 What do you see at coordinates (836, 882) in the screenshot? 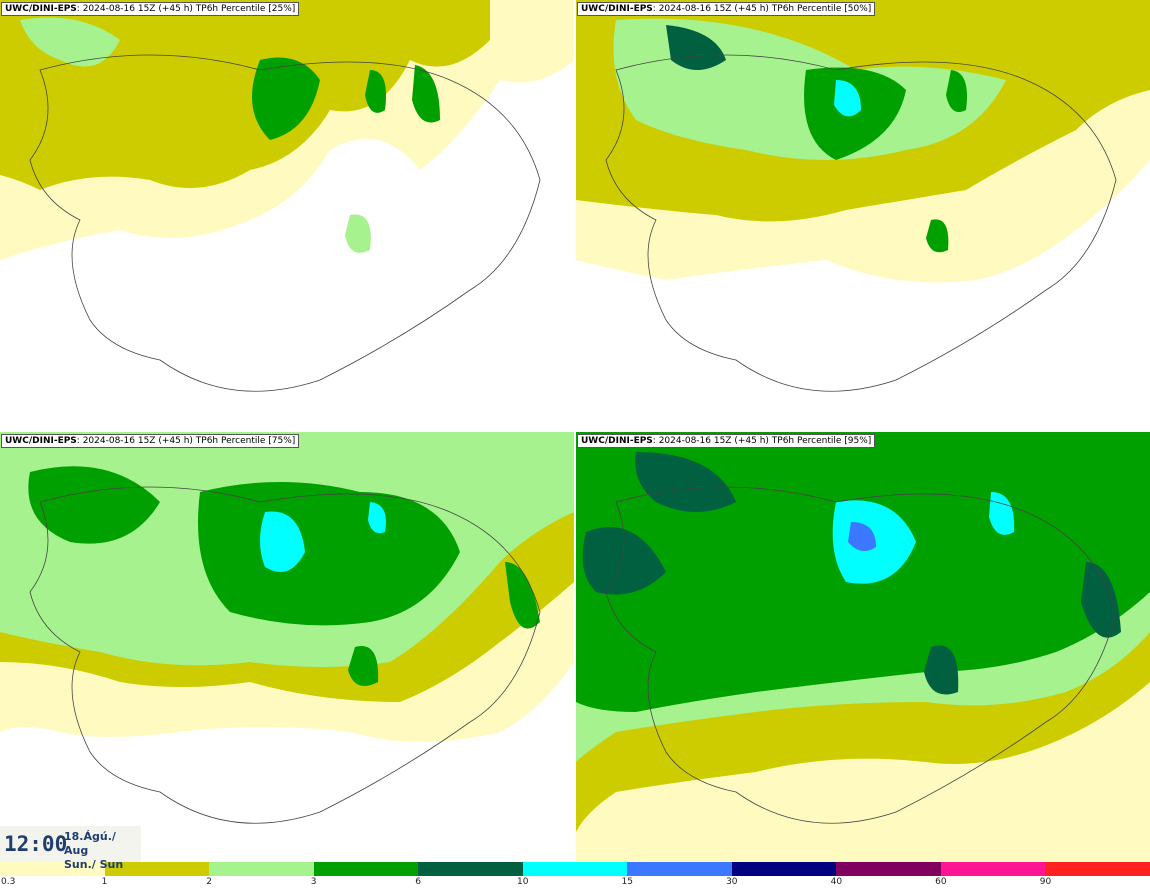
I see `legend-tick-label: 40` at bounding box center [836, 882].